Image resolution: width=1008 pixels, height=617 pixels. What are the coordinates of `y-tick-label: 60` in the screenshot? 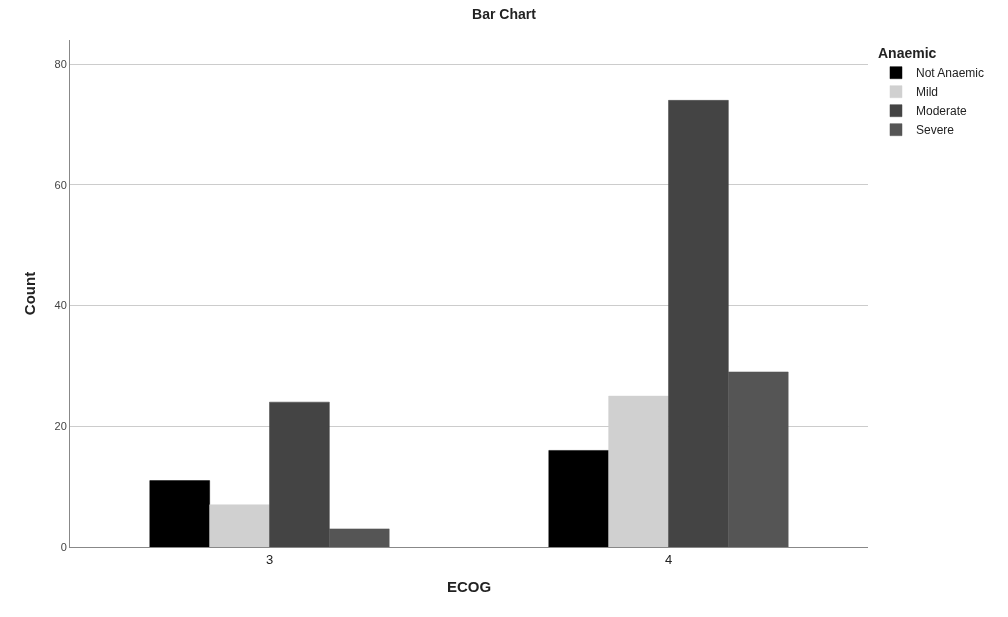 It's located at (60, 184).